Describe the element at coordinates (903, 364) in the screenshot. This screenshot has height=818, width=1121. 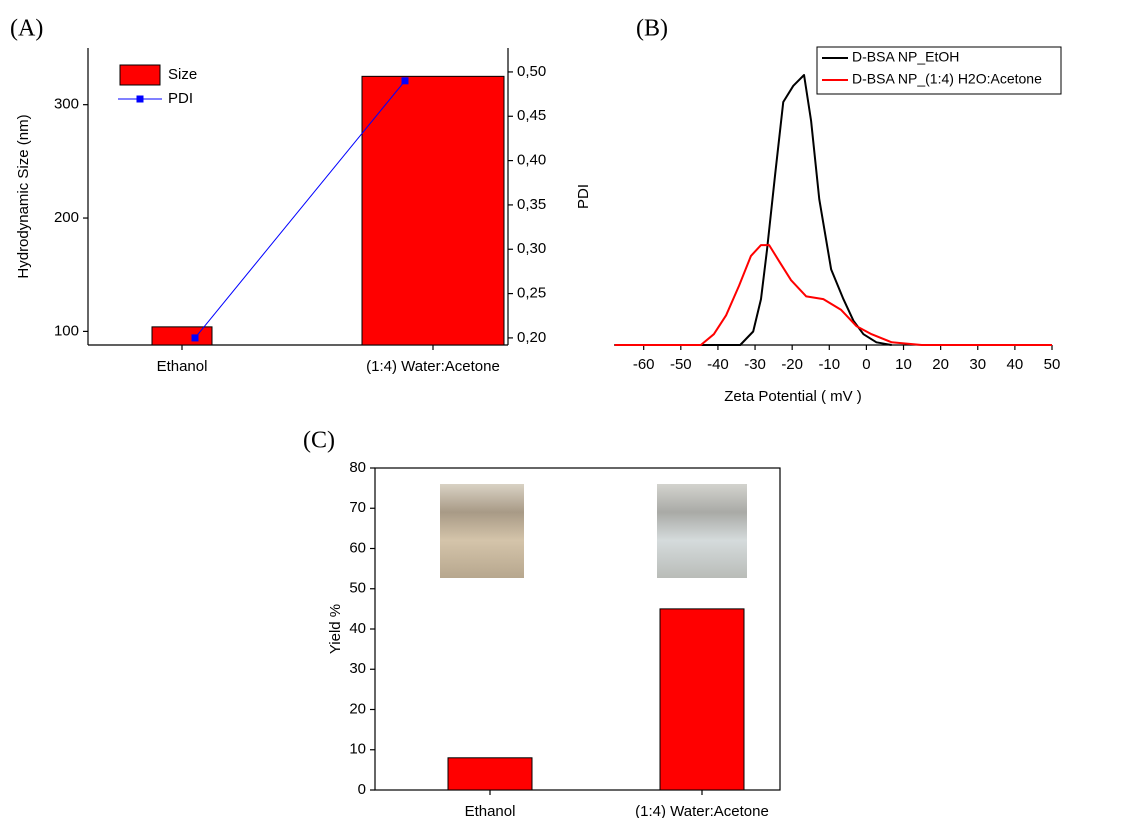
I see `x-tick-label: 10` at that location.